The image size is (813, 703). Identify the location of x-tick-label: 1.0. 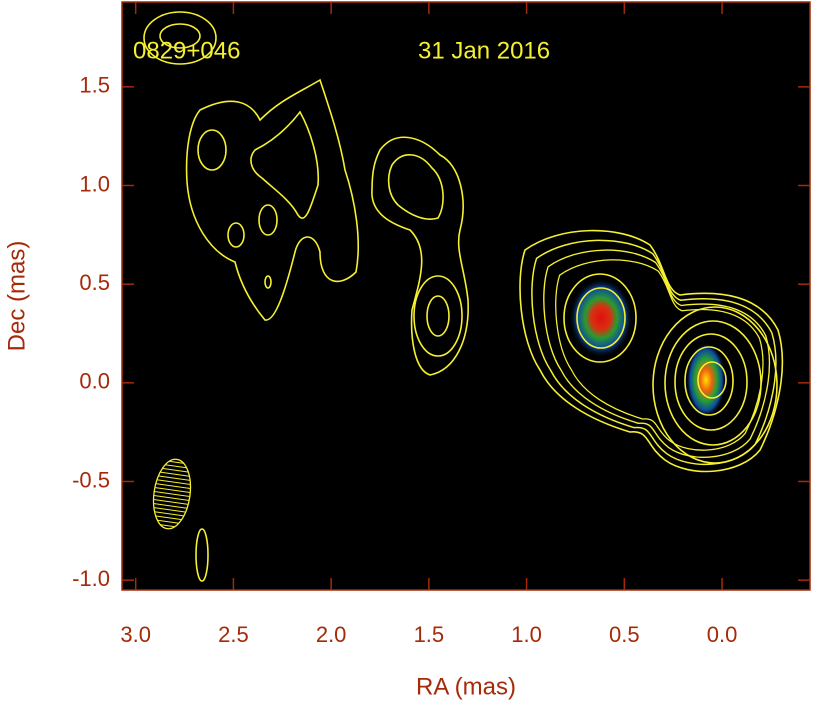
(526, 634).